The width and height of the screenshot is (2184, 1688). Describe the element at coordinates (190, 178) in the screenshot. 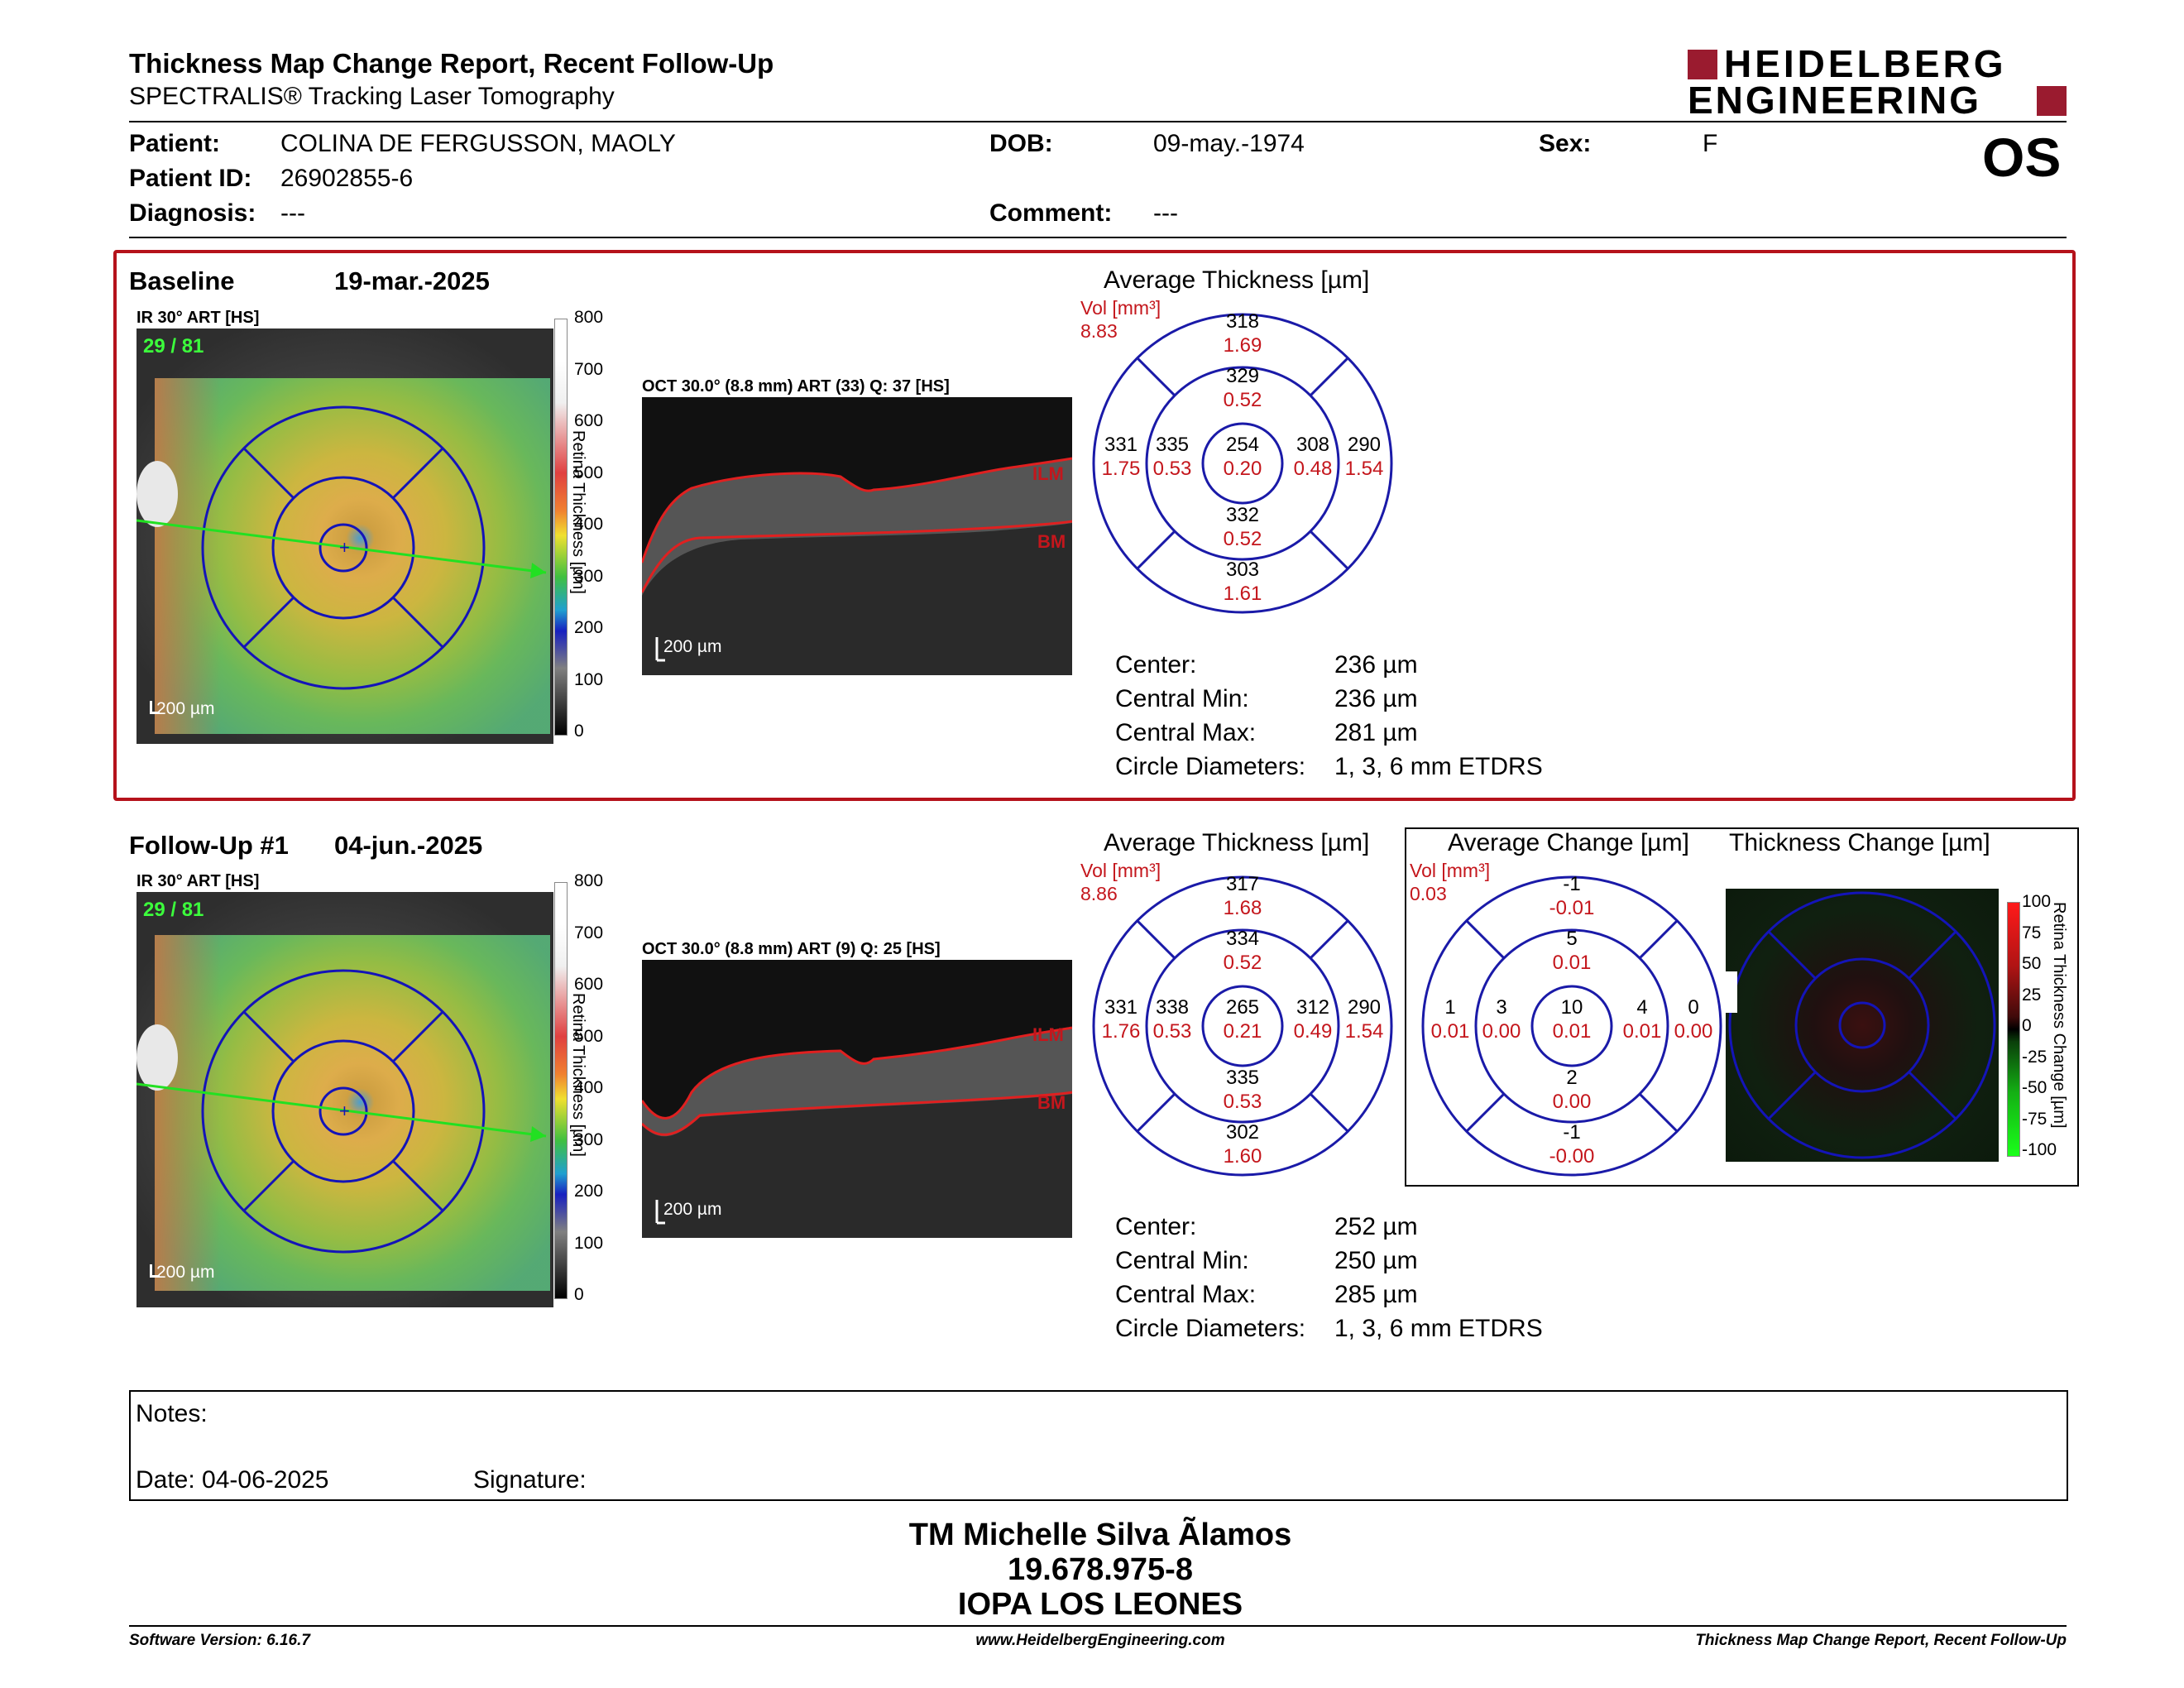

I see `patient-id-label: Patient ID:` at that location.